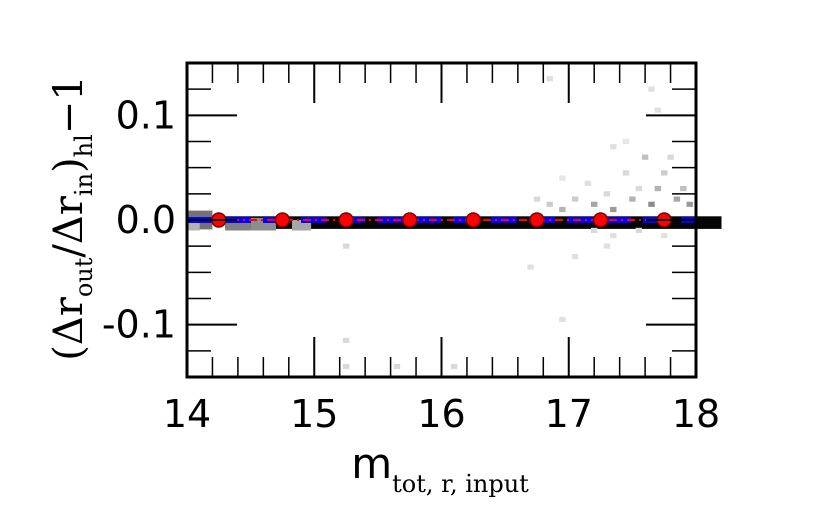 The image size is (822, 505). What do you see at coordinates (187, 414) in the screenshot?
I see `x-tick-label: 14` at bounding box center [187, 414].